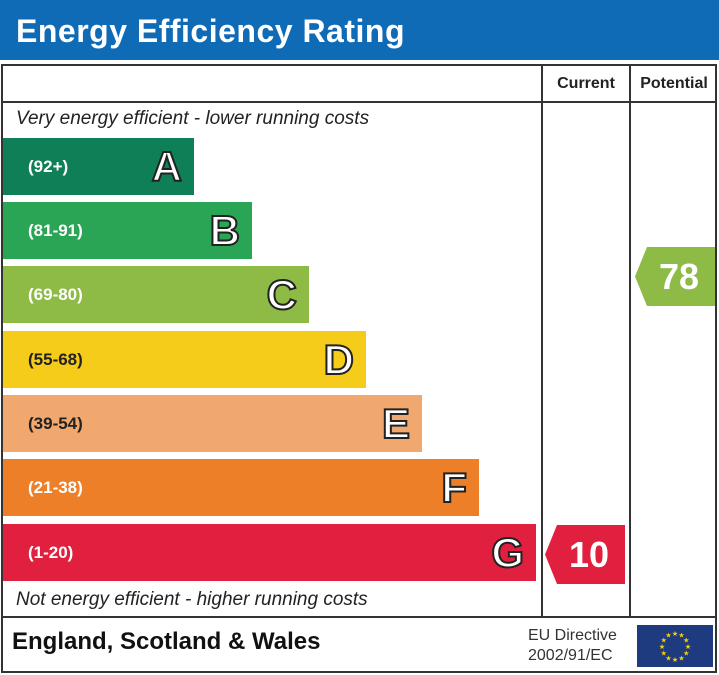 This screenshot has width=719, height=675. I want to click on column-header-potential: Potential, so click(674, 83).